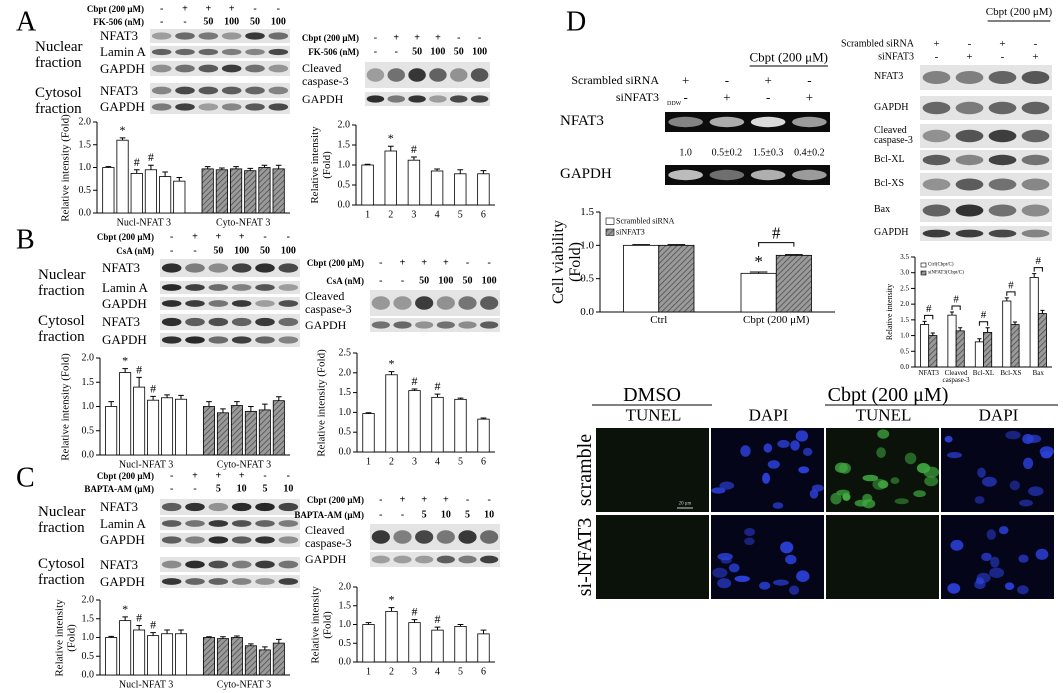  I want to click on panel-letter: B, so click(25, 240).